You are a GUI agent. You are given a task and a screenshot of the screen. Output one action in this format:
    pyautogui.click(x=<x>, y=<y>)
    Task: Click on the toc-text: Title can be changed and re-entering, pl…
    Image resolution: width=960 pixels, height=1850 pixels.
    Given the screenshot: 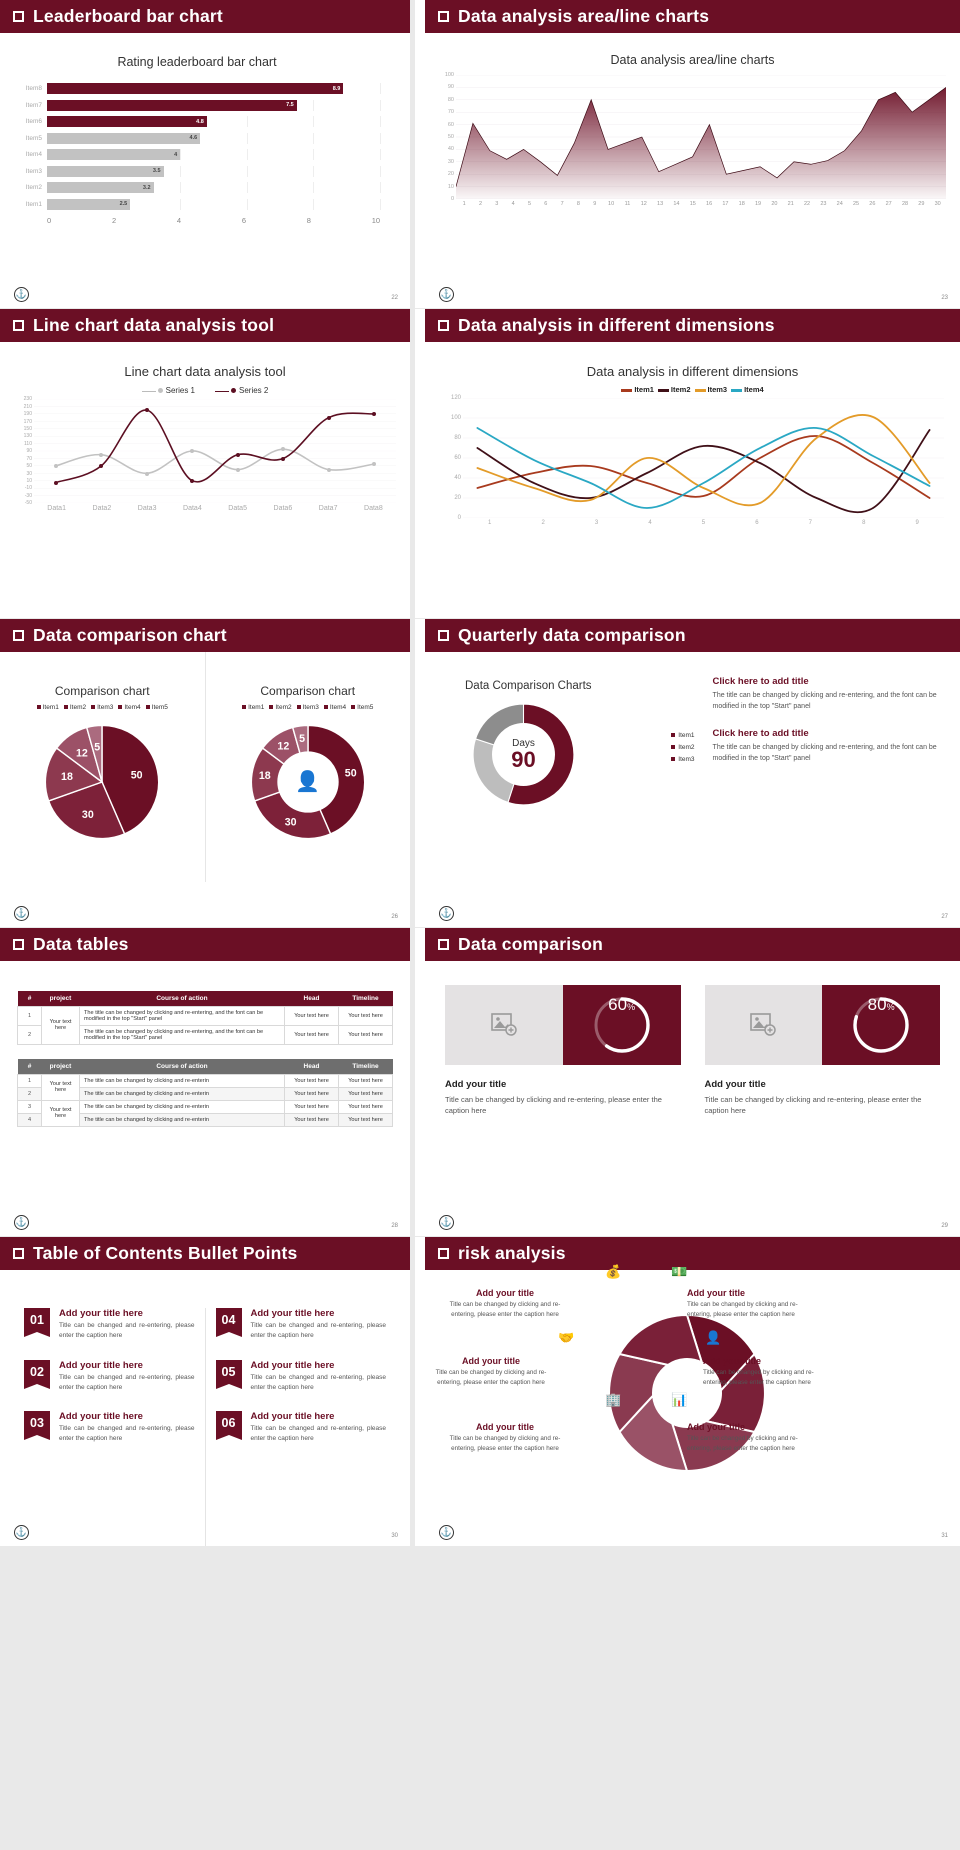 What is the action you would take?
    pyautogui.click(x=318, y=1434)
    